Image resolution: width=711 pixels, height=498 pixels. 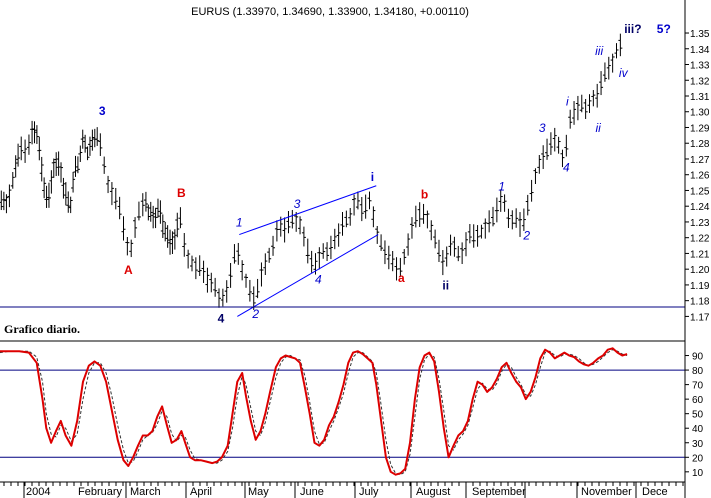 I want to click on price-tick-label: 1.17, so click(x=700, y=317).